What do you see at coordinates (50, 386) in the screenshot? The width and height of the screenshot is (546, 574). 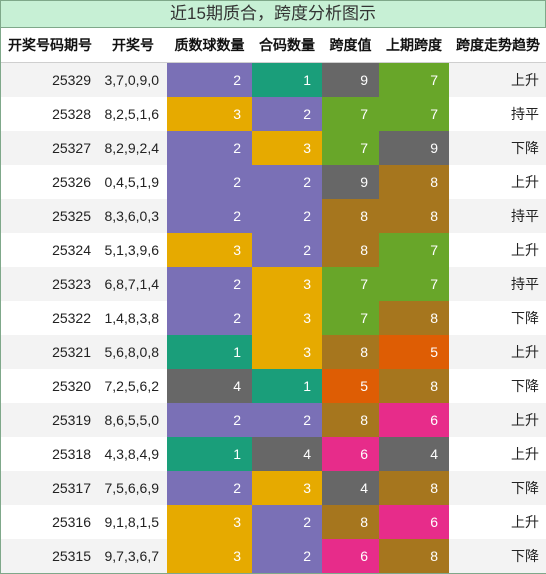 I see `cell-period: 25320` at bounding box center [50, 386].